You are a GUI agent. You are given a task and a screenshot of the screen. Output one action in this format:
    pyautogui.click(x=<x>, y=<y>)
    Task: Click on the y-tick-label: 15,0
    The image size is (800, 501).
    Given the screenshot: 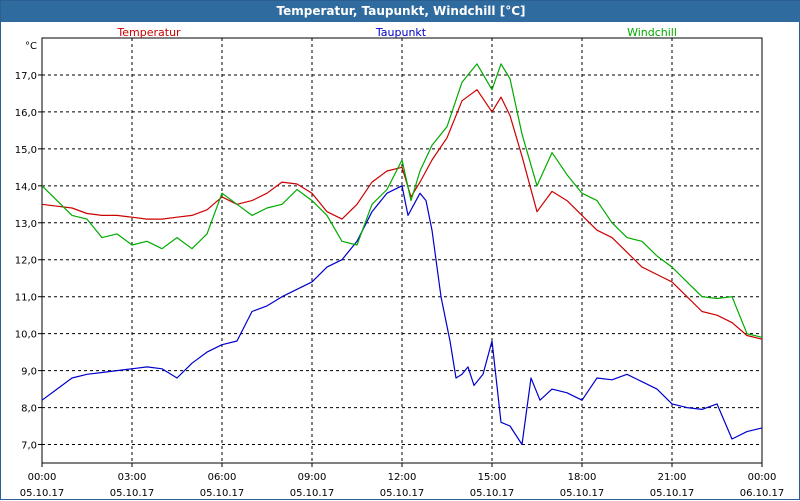 What is the action you would take?
    pyautogui.click(x=26, y=150)
    